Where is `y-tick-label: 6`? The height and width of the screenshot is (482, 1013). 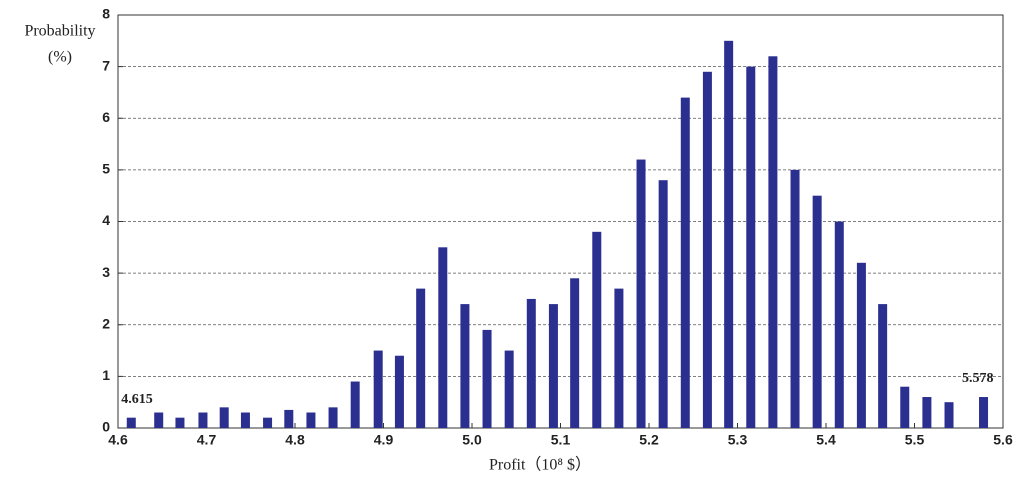 y-tick-label: 6 is located at coordinates (106, 117).